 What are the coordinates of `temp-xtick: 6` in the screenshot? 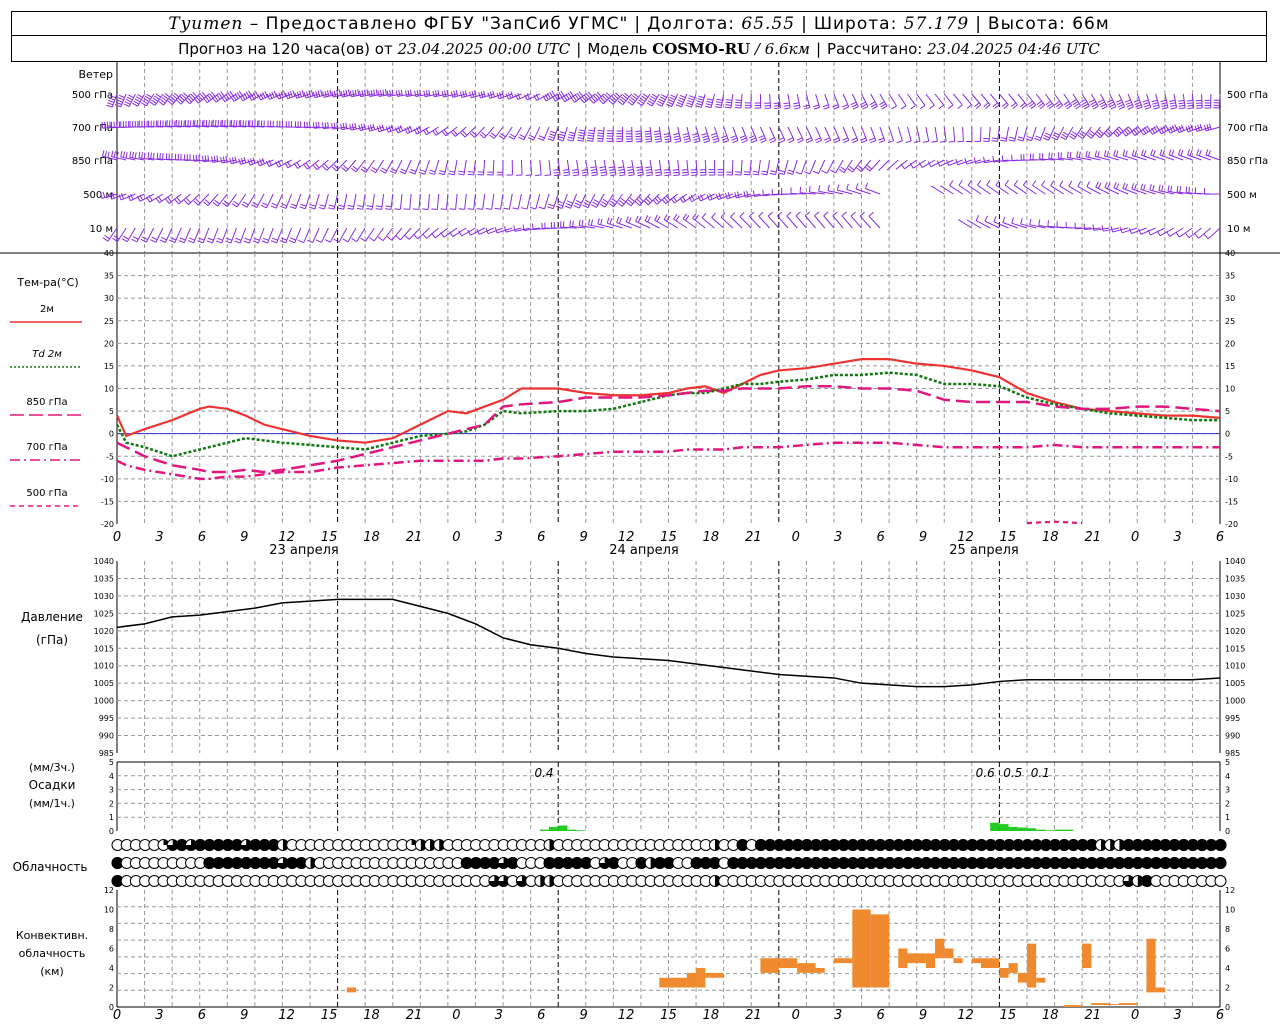 It's located at (1220, 537).